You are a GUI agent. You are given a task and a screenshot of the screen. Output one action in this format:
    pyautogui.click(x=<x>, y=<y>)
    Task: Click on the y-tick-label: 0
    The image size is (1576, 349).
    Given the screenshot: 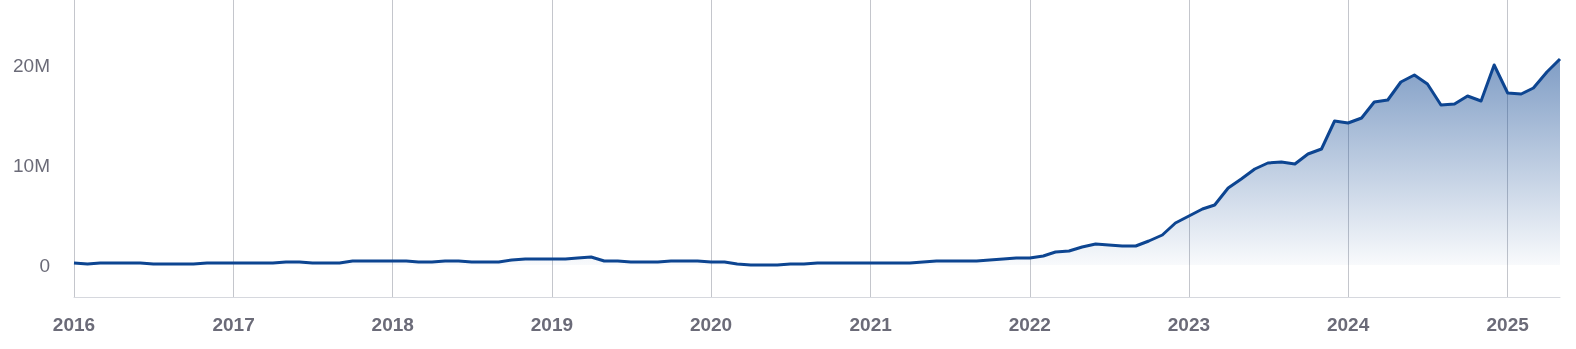 What is the action you would take?
    pyautogui.click(x=44, y=265)
    